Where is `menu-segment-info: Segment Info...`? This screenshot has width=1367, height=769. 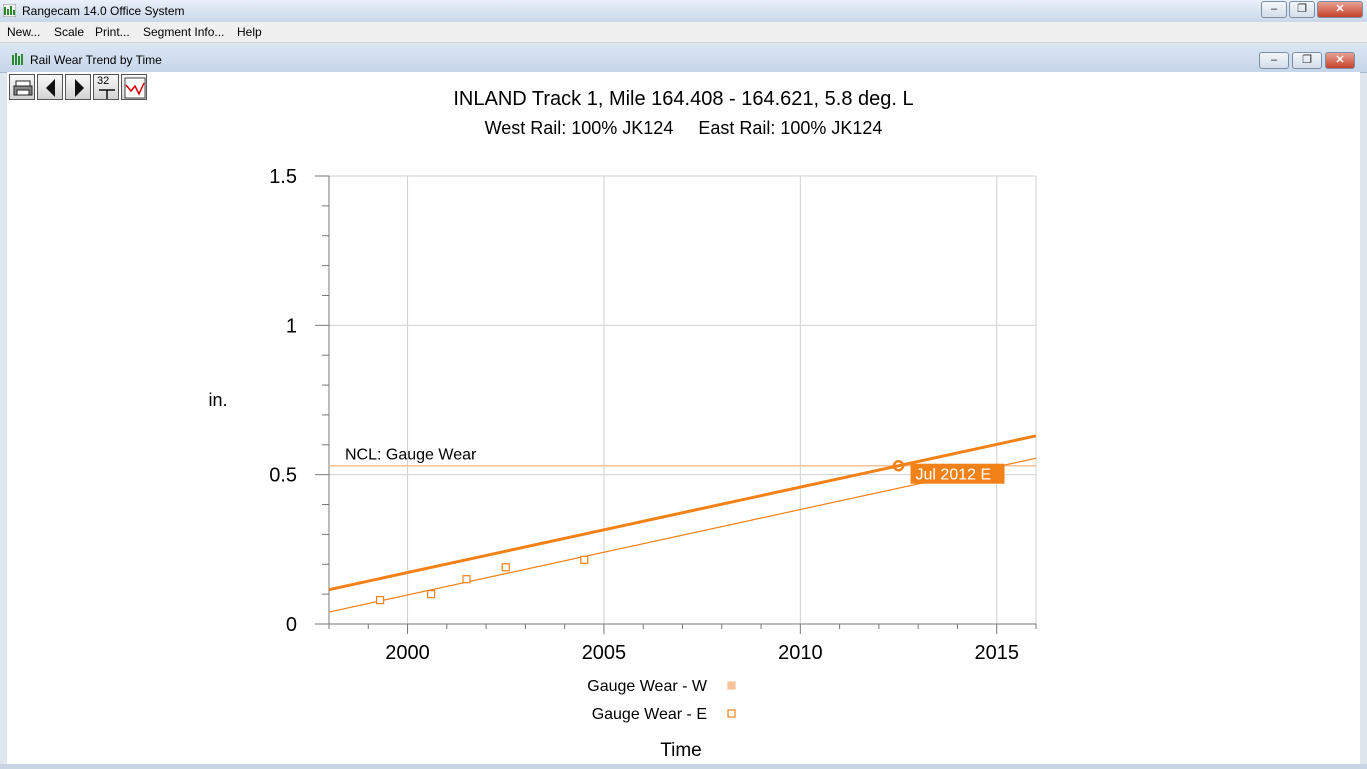
menu-segment-info: Segment Info... is located at coordinates (184, 32).